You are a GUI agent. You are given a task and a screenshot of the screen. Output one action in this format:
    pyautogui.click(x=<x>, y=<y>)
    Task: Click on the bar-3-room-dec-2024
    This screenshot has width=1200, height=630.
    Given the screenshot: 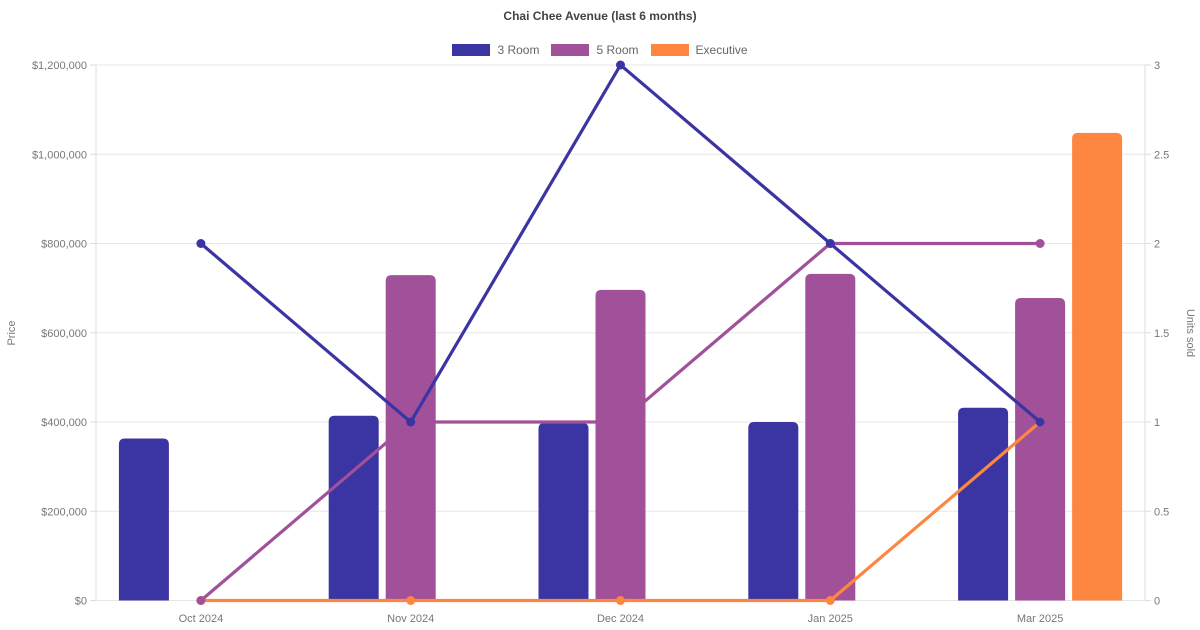 What is the action you would take?
    pyautogui.click(x=563, y=511)
    